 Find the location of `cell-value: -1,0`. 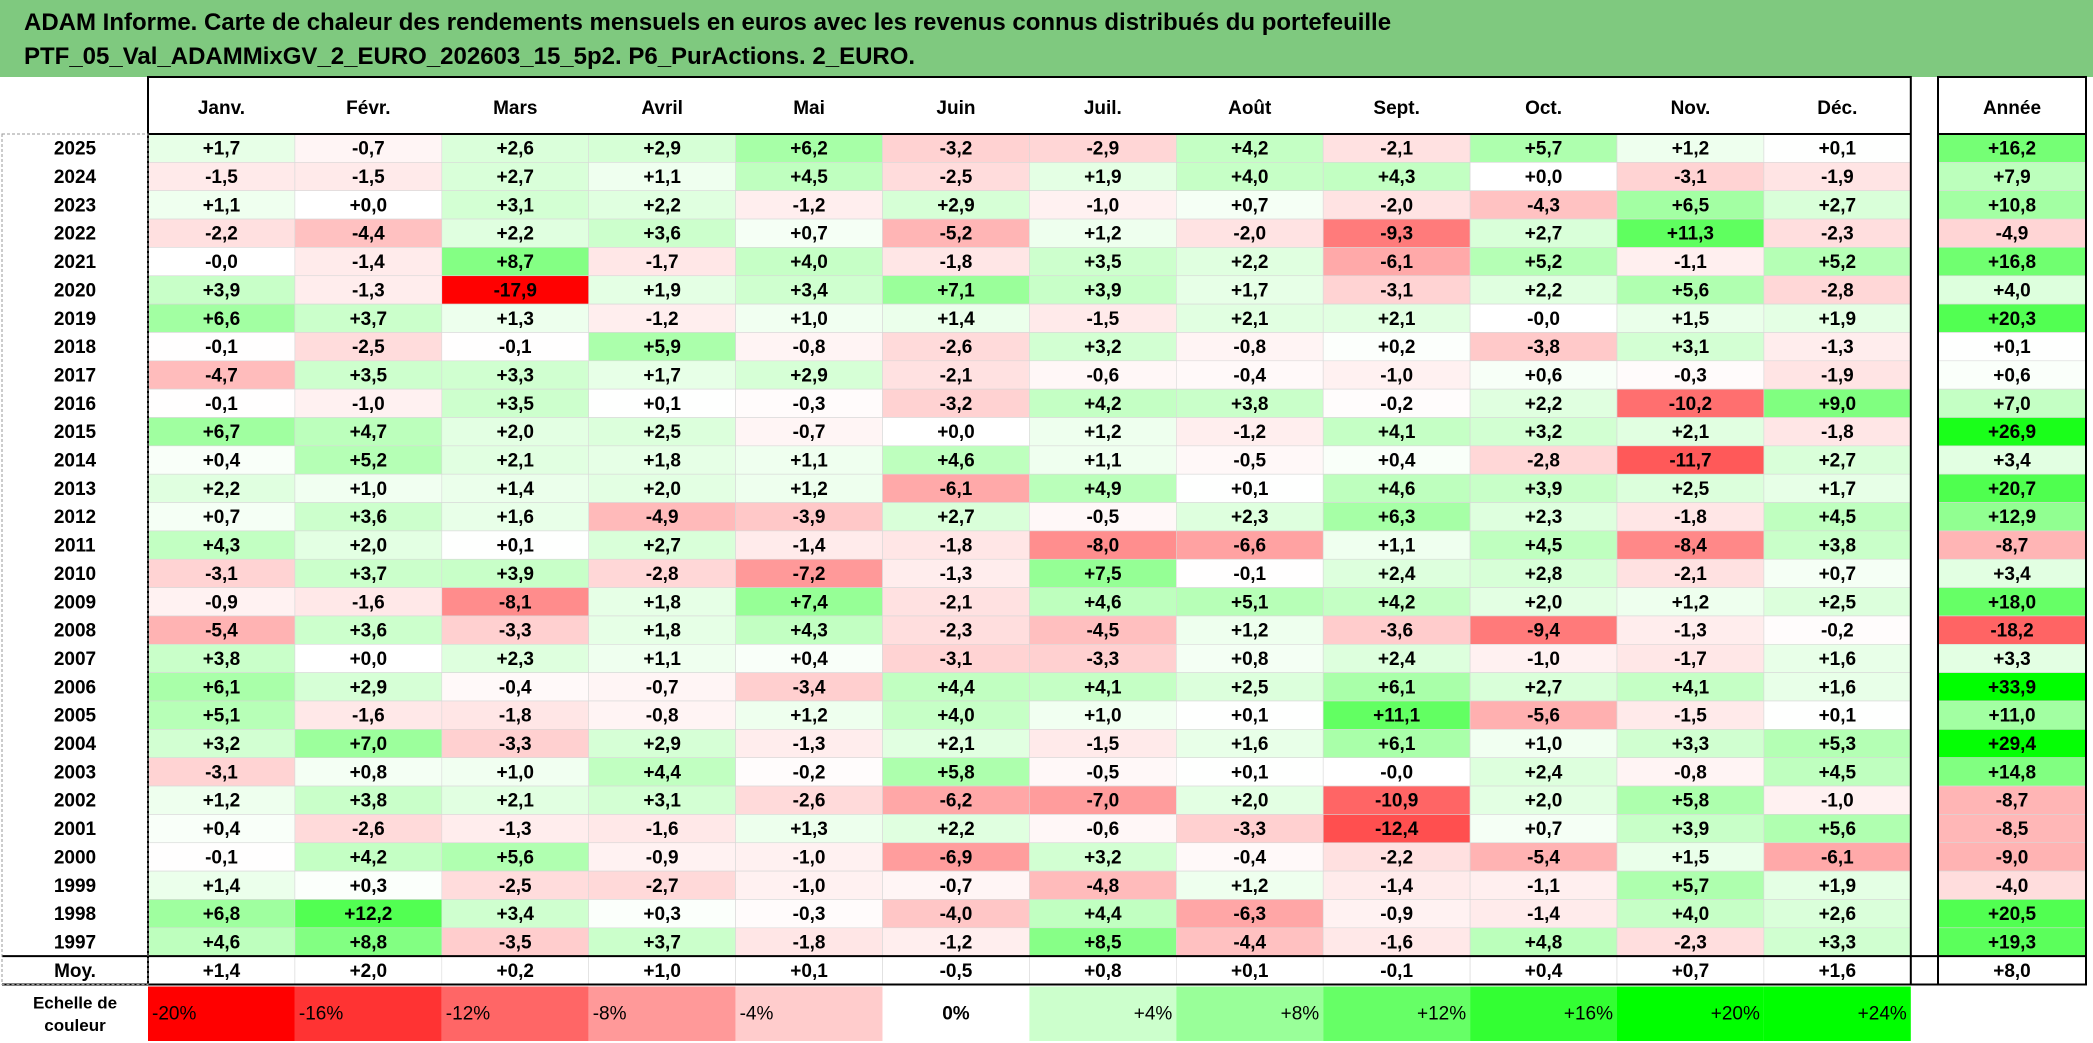

cell-value: -1,0 is located at coordinates (1396, 375).